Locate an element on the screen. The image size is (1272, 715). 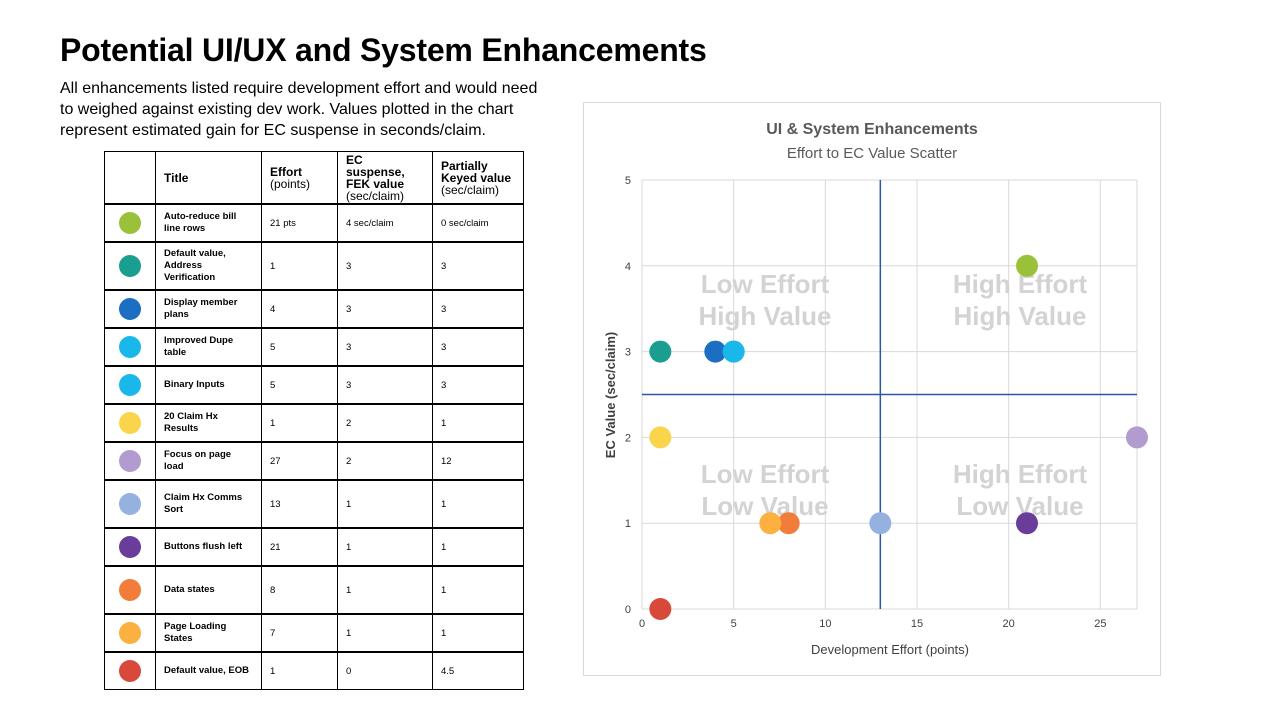
title-cell: Page Loading States is located at coordinates (208, 633).